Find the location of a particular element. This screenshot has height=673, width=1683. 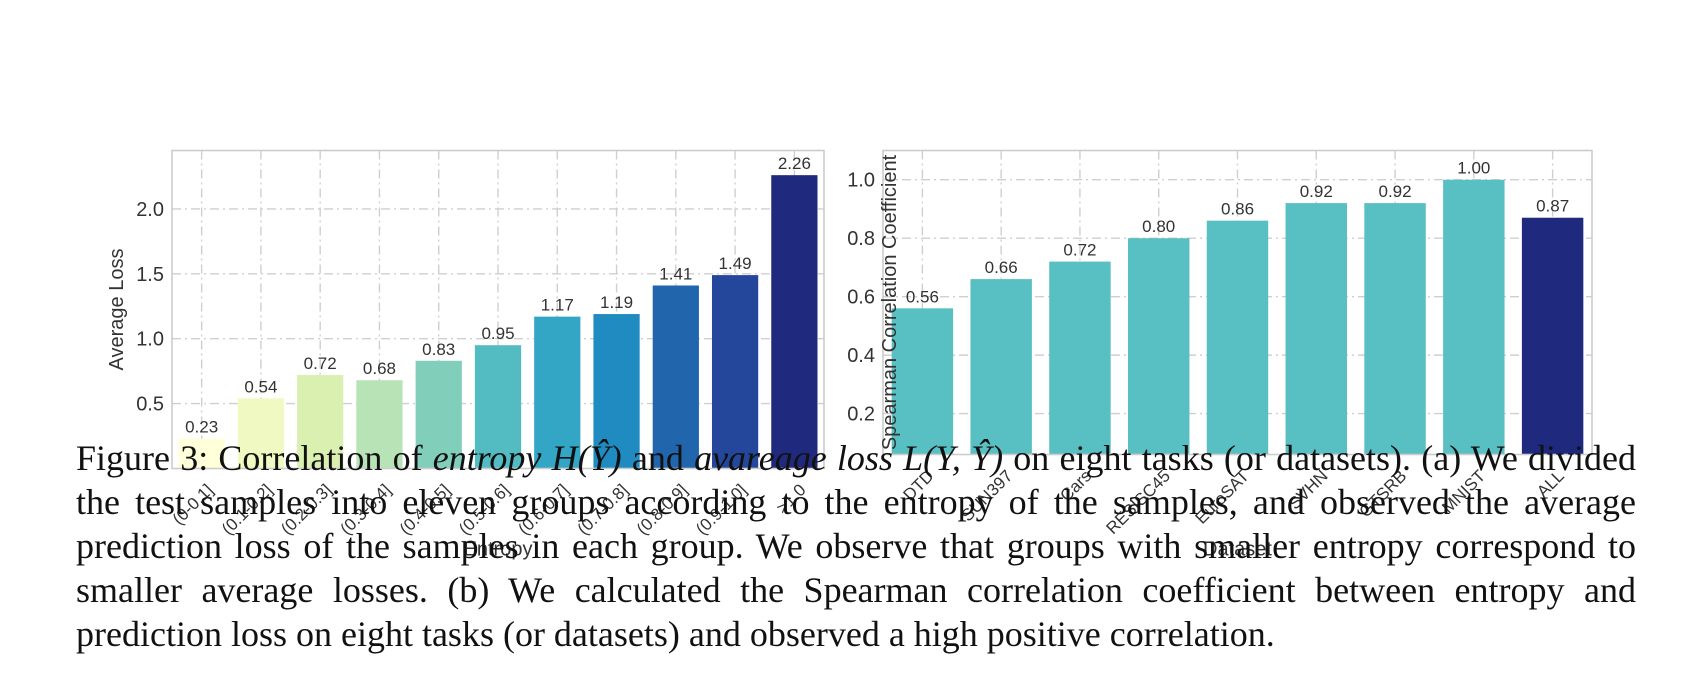

bar-value-label: 1.49 is located at coordinates (735, 263).